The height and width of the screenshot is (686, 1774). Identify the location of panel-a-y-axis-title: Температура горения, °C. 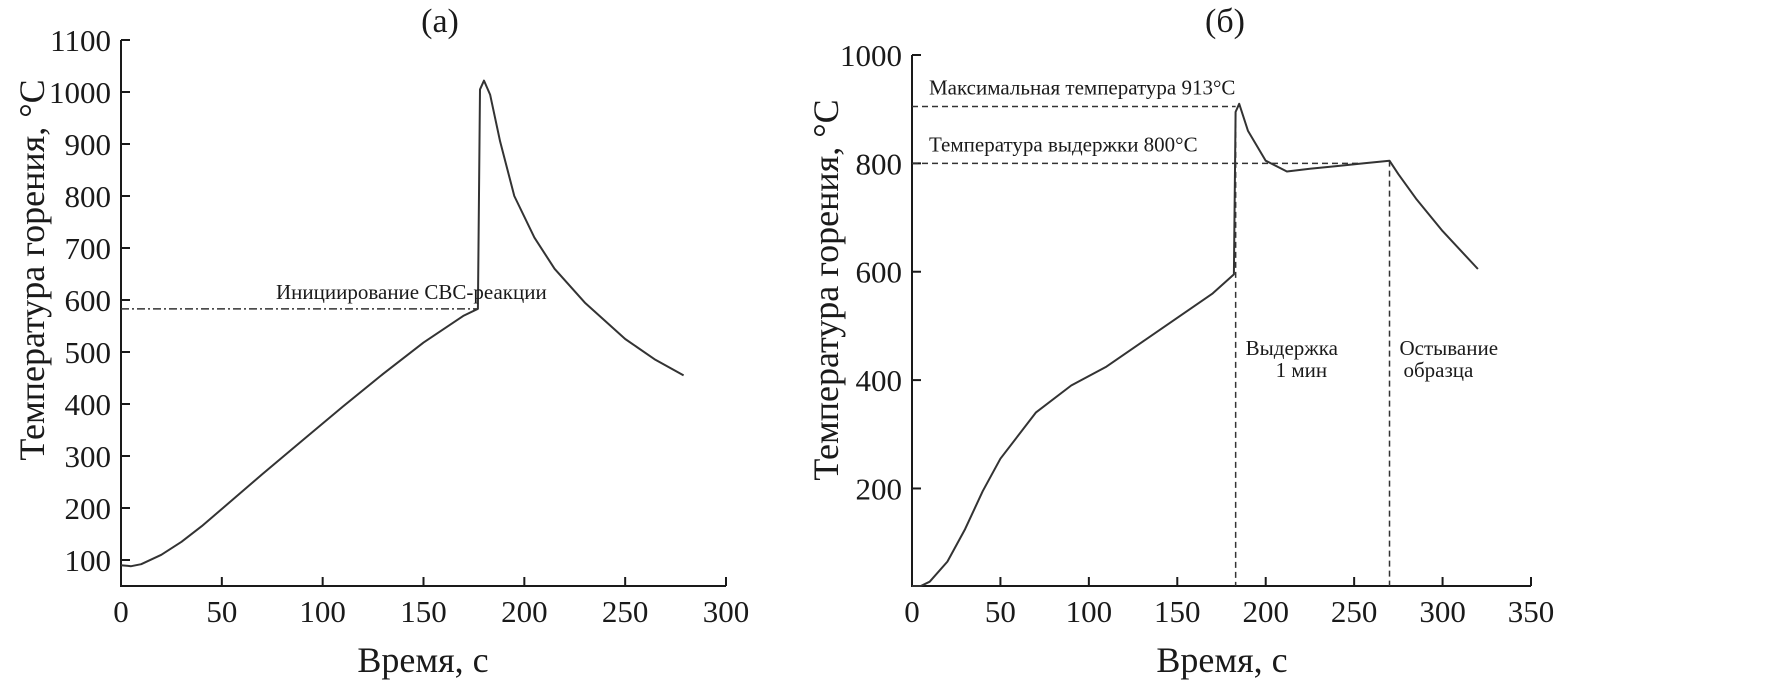
(32, 269).